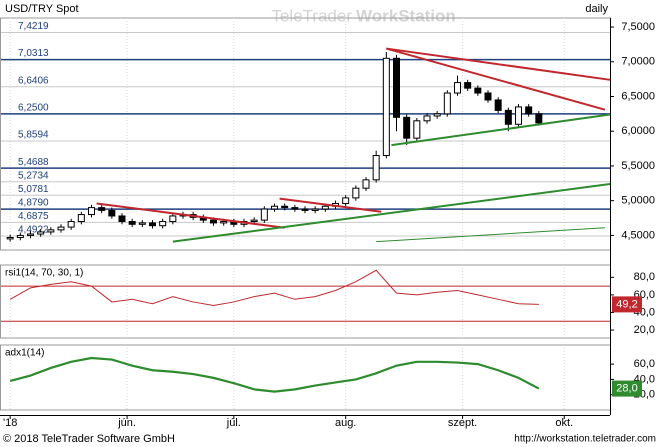 Image resolution: width=659 pixels, height=447 pixels. What do you see at coordinates (33, 203) in the screenshot?
I see `level-label: 4,8790` at bounding box center [33, 203].